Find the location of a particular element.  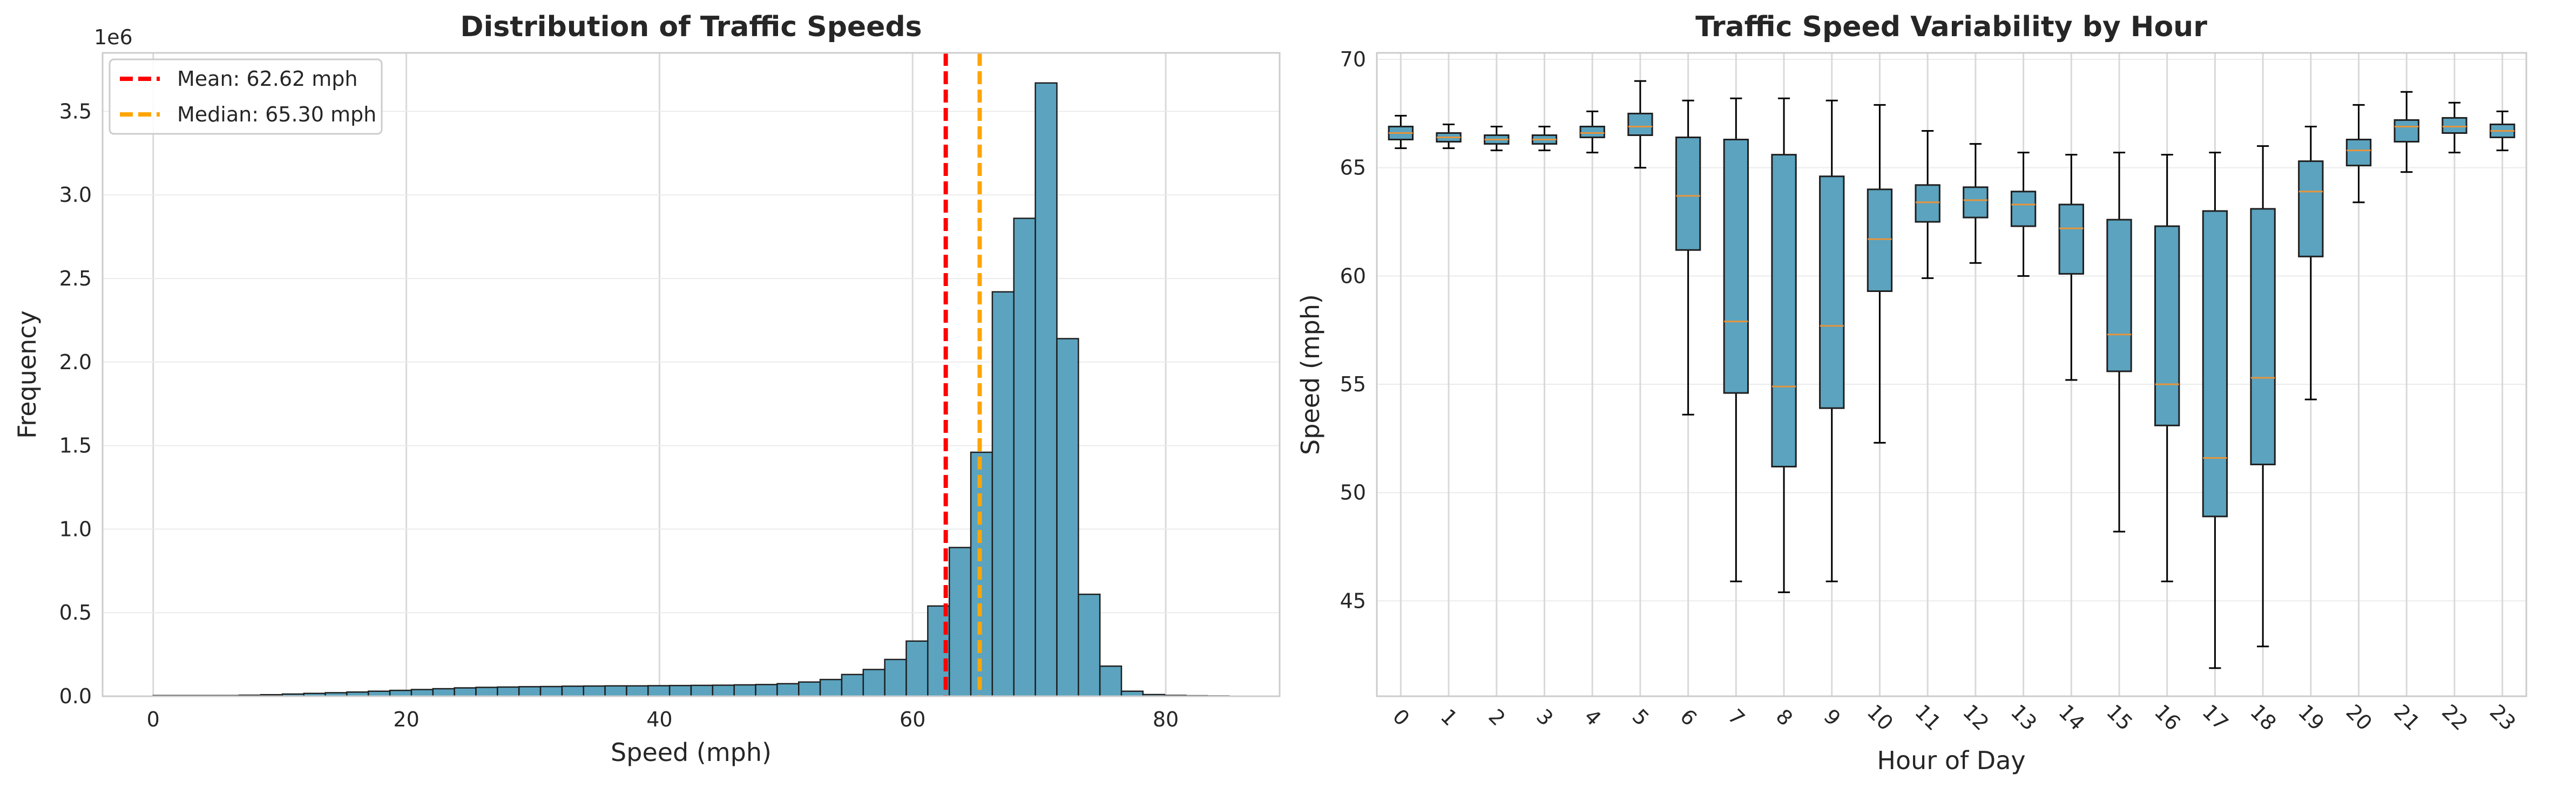

histogram-y-axis-label: Frequency is located at coordinates (27, 375).